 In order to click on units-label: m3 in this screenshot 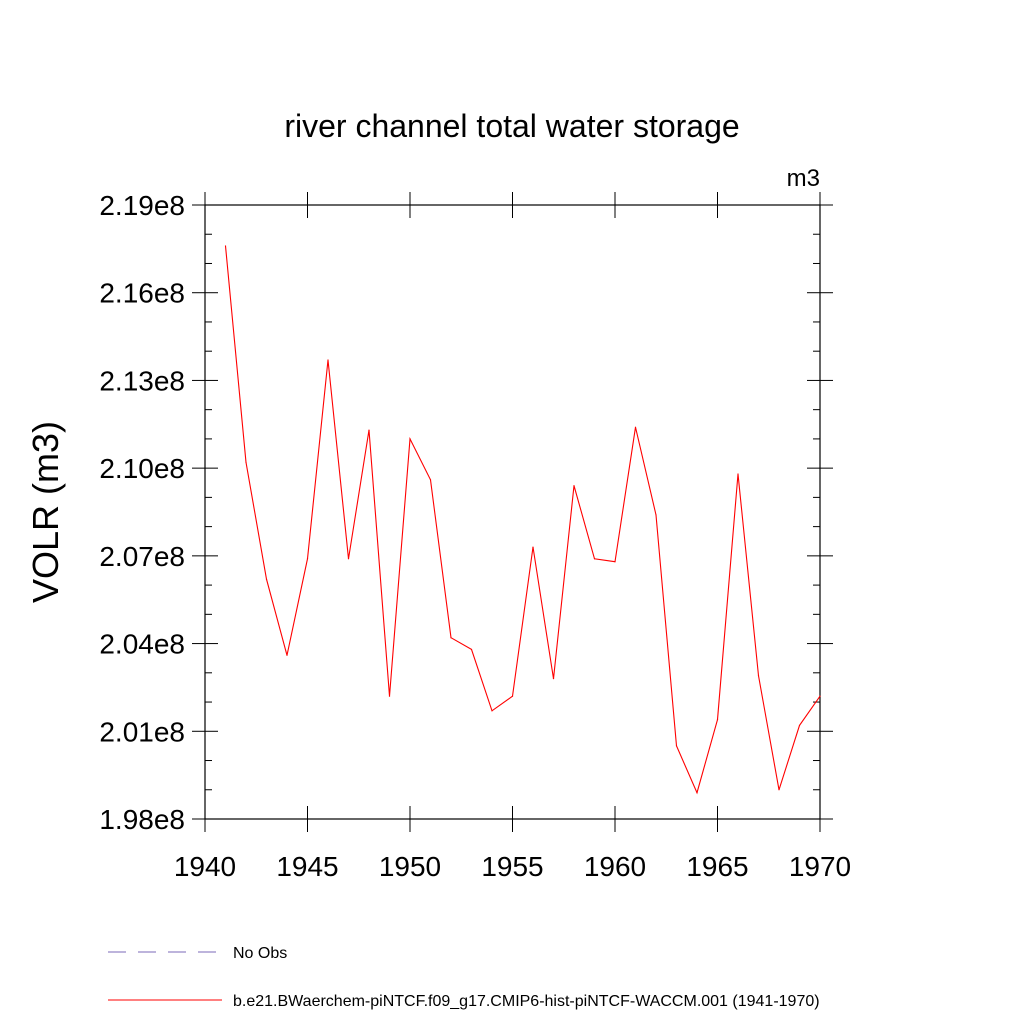, I will do `click(803, 178)`.